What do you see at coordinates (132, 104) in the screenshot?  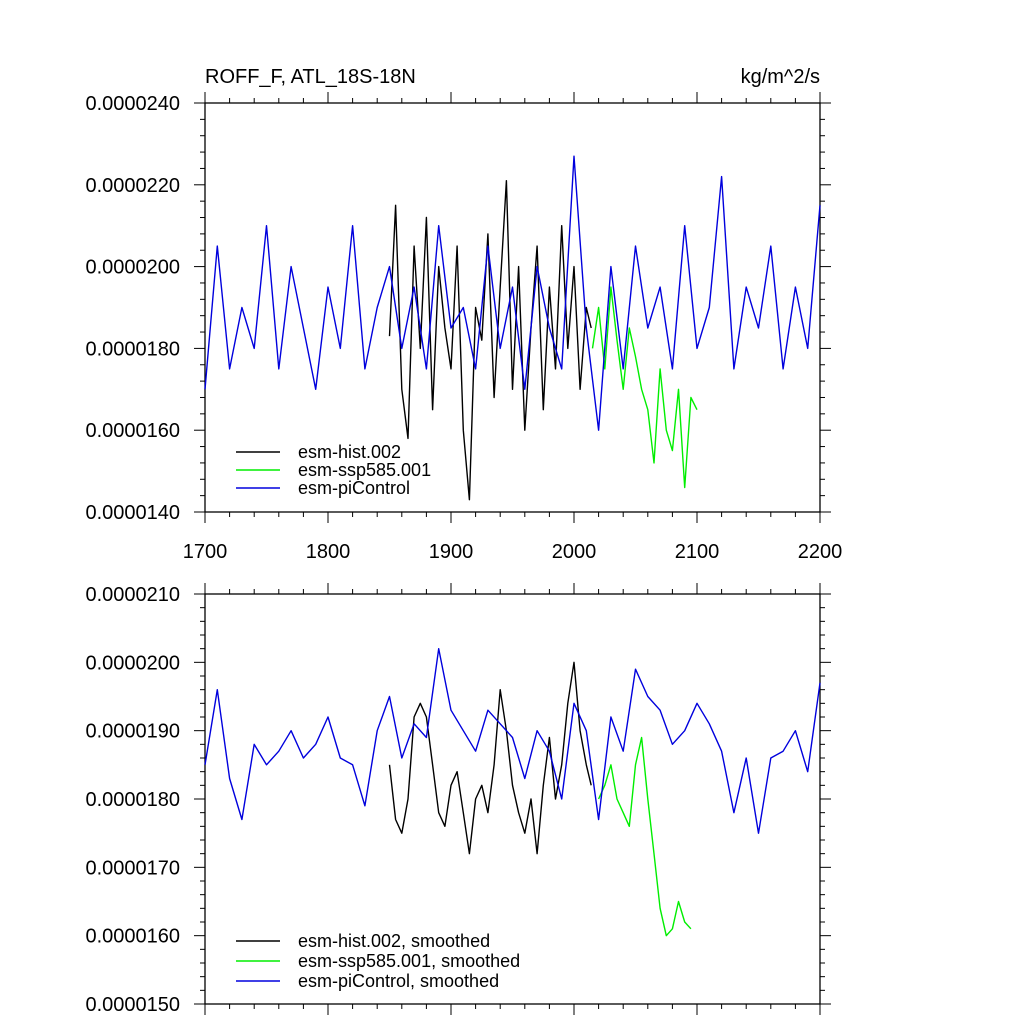 I see `y-tick-label: 0.0000240` at bounding box center [132, 104].